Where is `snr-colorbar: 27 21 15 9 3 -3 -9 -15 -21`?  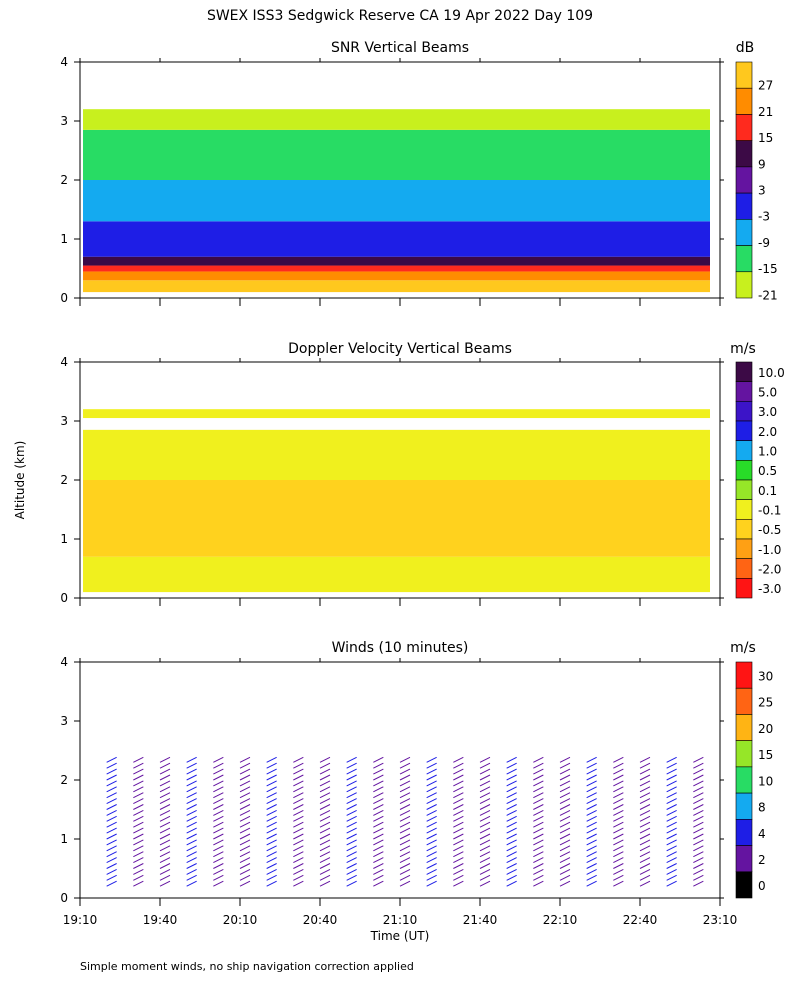 snr-colorbar: 27 21 15 9 3 -3 -9 -15 -21 is located at coordinates (756, 181).